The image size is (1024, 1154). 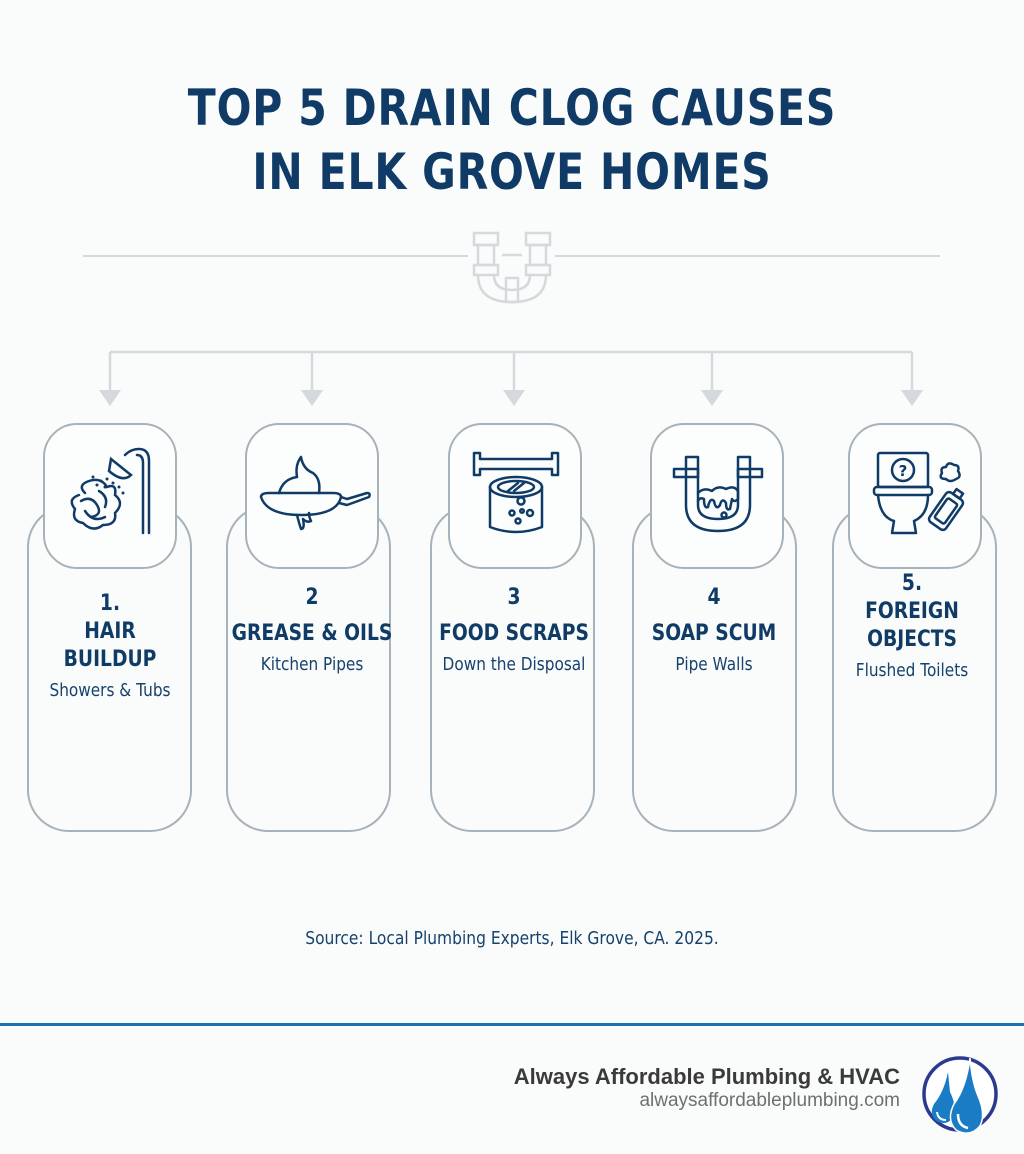 I want to click on cause-text-1: 1. HAIR BUILDUP Showers & Tubs, so click(x=110, y=647).